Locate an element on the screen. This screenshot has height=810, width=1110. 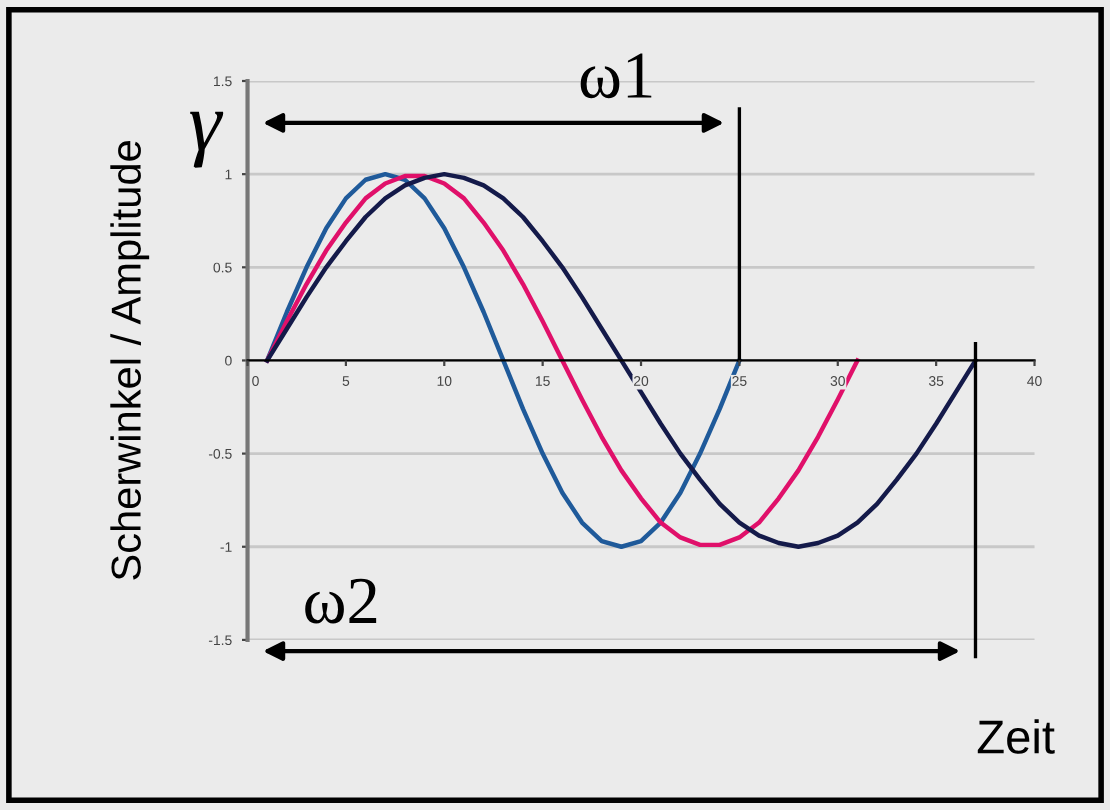
x-axis-title: Zeit is located at coordinates (1016, 736).